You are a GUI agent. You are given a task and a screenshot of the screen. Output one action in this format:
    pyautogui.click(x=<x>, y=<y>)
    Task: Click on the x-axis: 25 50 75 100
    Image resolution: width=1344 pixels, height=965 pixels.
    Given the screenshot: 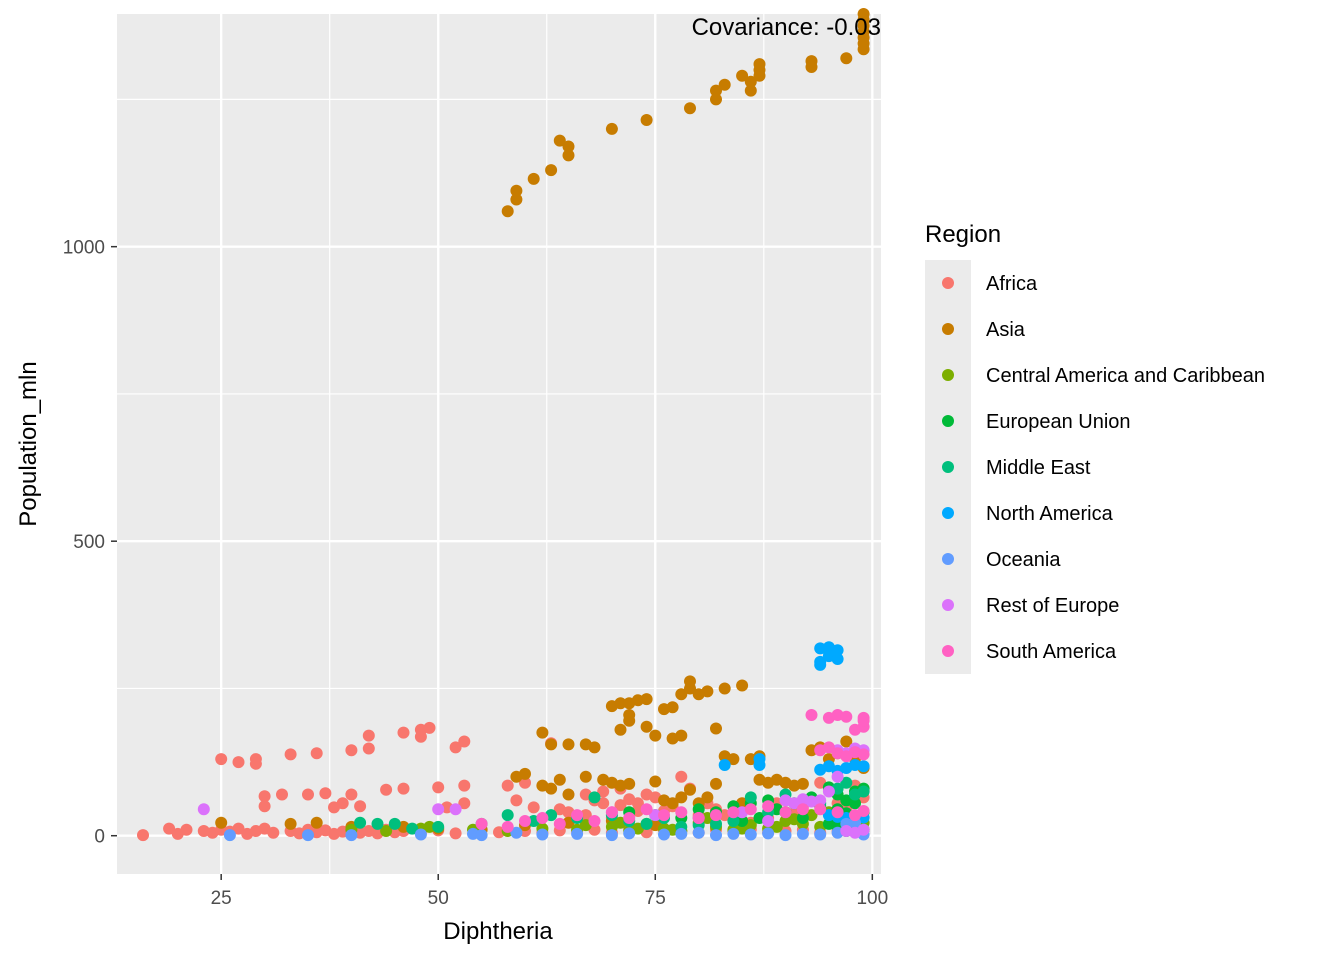 What is the action you would take?
    pyautogui.click(x=549, y=891)
    